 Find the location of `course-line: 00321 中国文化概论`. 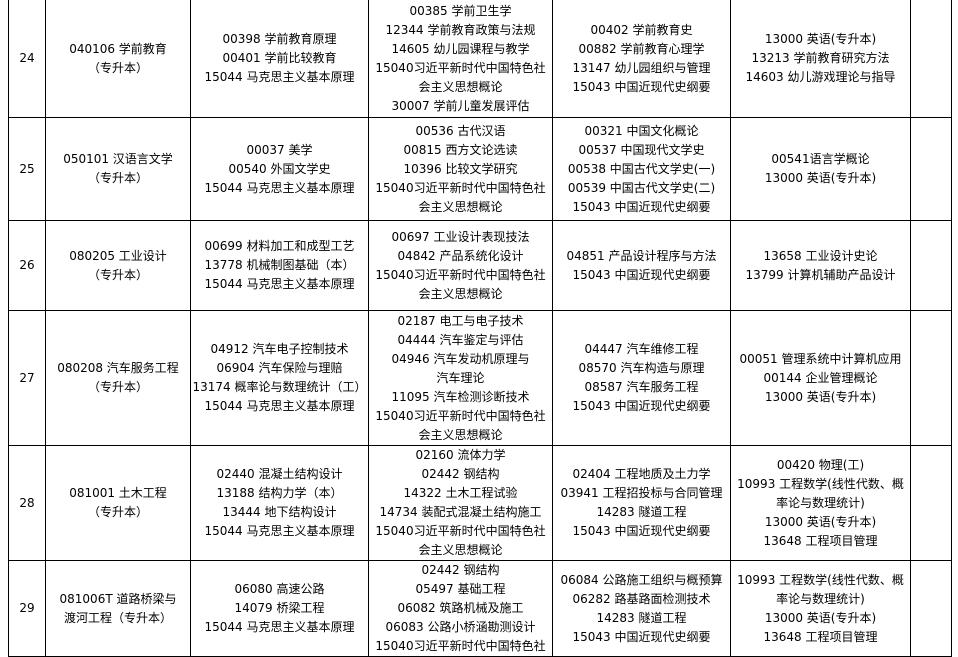

course-line: 00321 中国文化概论 is located at coordinates (641, 130).